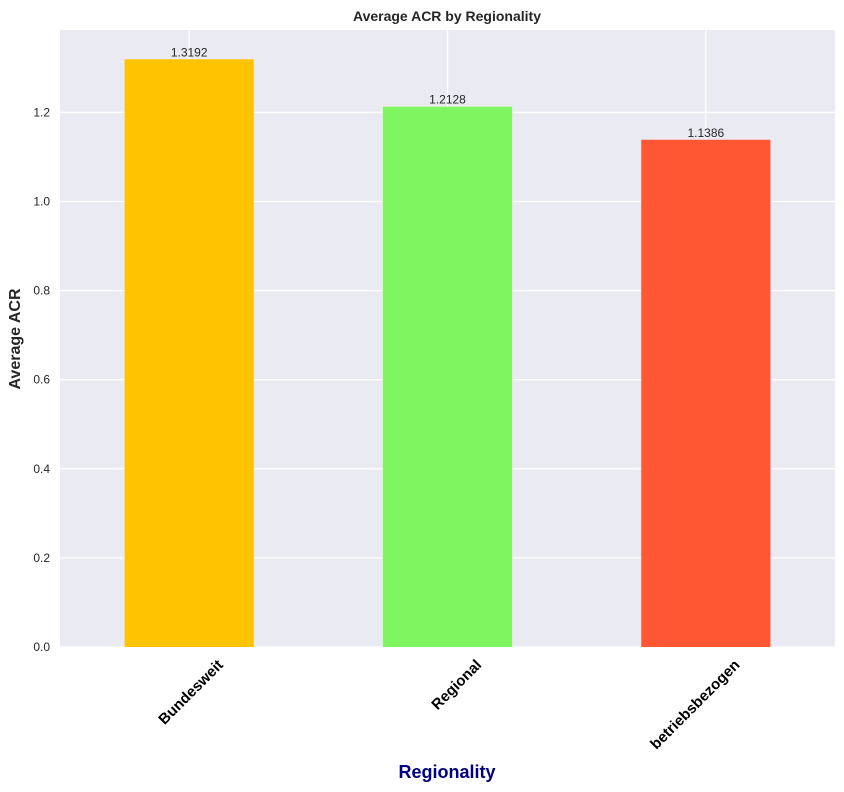  What do you see at coordinates (191, 693) in the screenshot?
I see `x-tick-label: Bundesweit` at bounding box center [191, 693].